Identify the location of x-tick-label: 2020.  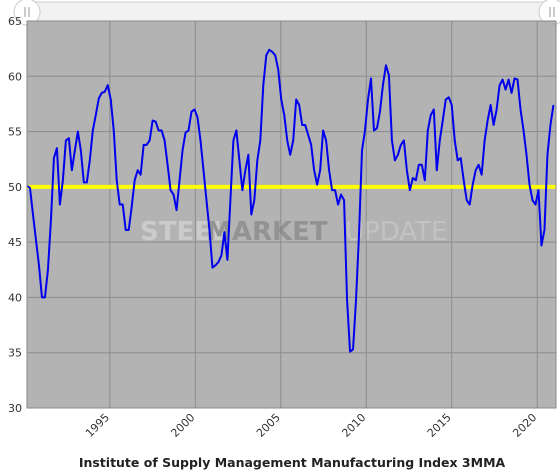
(524, 425).